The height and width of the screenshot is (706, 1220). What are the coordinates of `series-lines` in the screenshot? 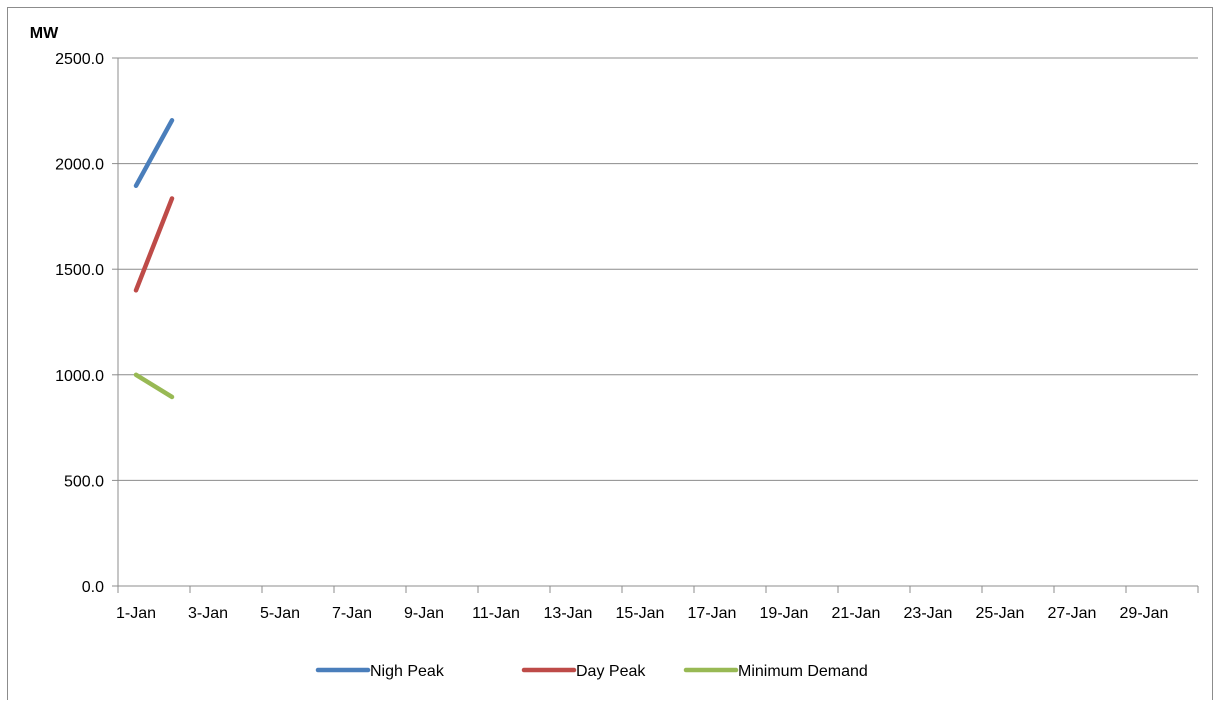 It's located at (154, 259).